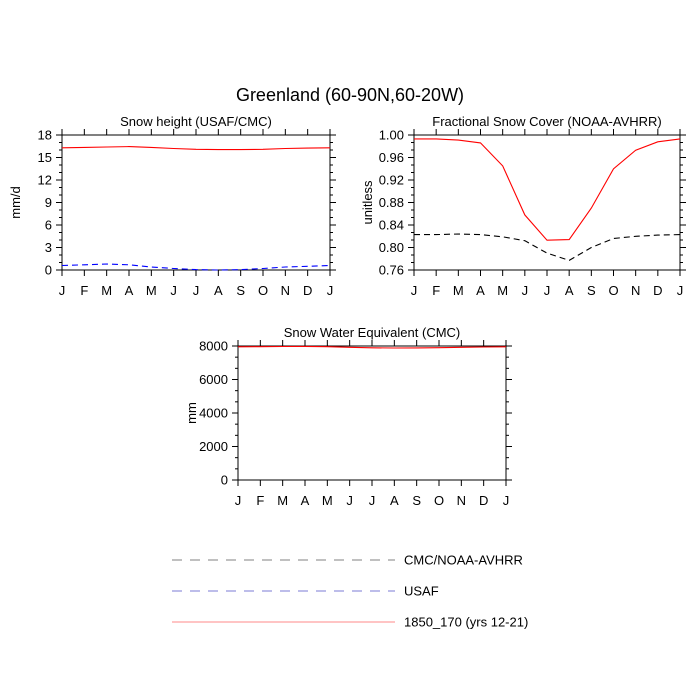 This screenshot has width=700, height=700. I want to click on y-tick-label: 4000, so click(213, 413).